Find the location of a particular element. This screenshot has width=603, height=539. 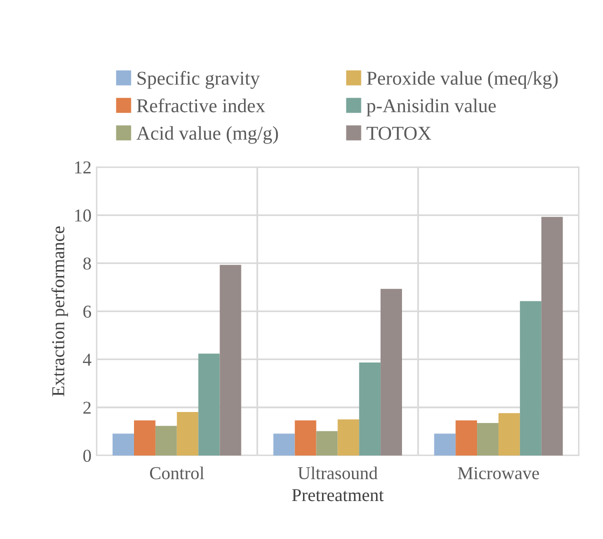

y-tick-label: 8 is located at coordinates (87, 263).